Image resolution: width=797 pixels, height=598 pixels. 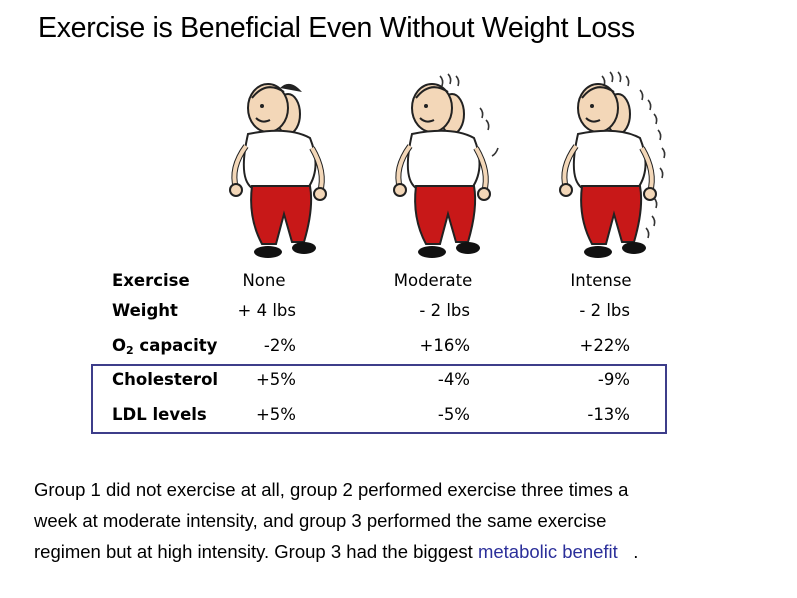 What do you see at coordinates (453, 414) in the screenshot?
I see `table-cell: -5%` at bounding box center [453, 414].